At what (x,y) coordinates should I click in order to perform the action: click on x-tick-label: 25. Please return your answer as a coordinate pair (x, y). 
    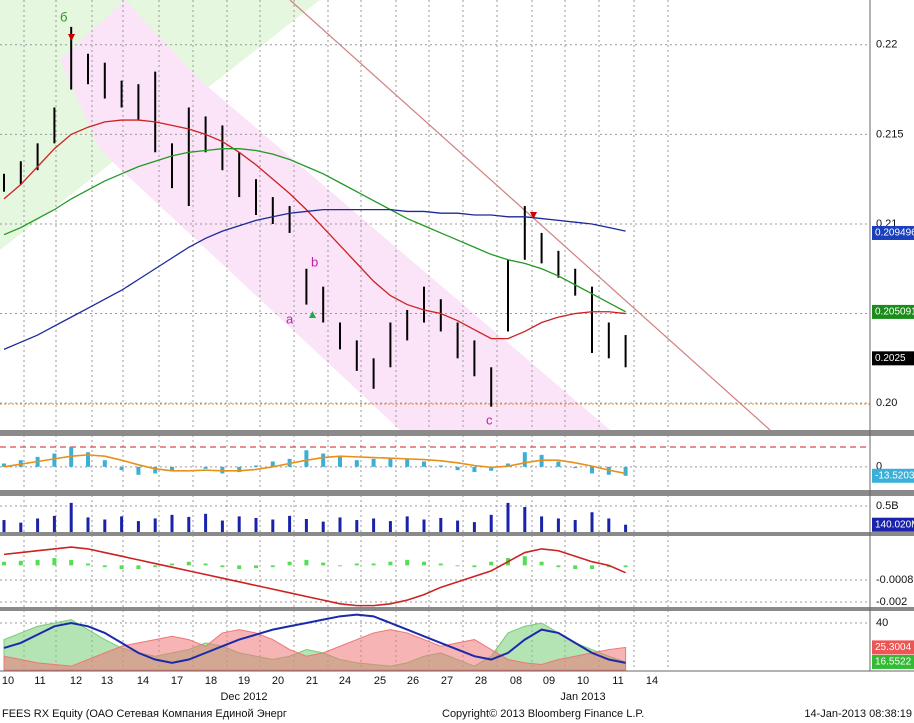
    Looking at the image, I should click on (380, 681).